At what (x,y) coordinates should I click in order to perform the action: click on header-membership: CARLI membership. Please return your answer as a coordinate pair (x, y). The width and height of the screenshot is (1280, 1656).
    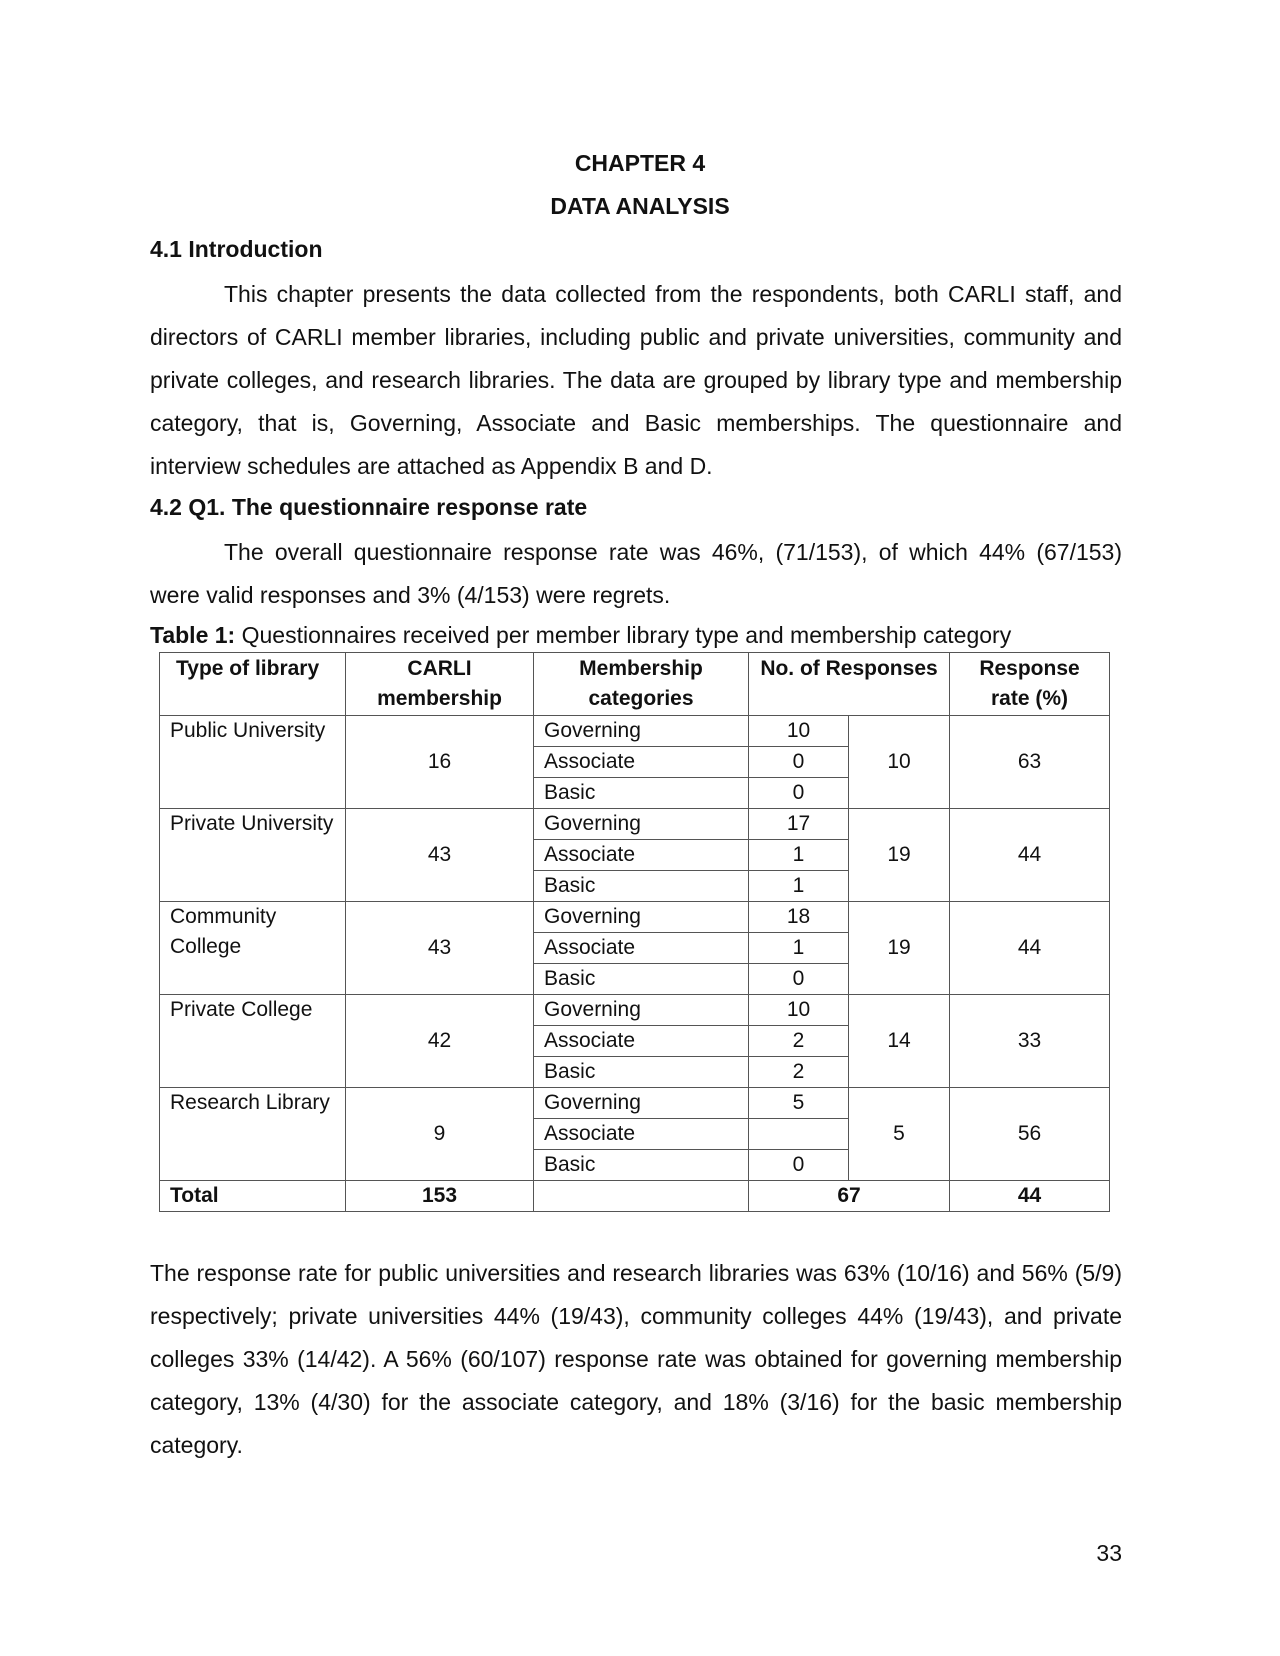
    Looking at the image, I should click on (439, 684).